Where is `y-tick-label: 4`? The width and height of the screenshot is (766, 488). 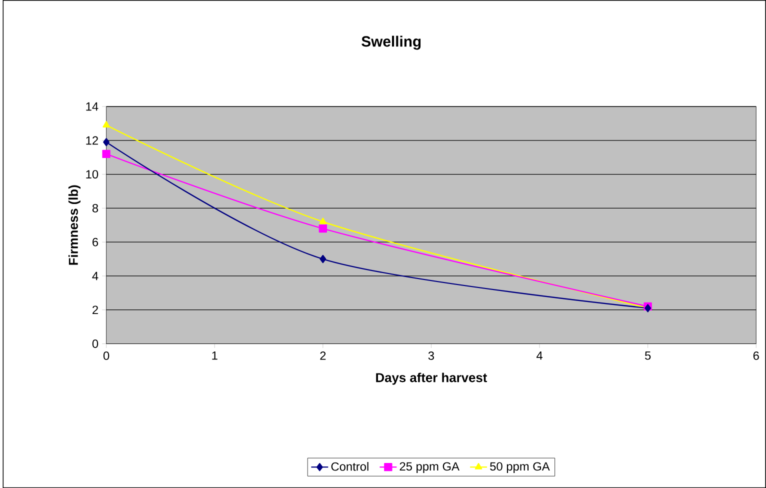 y-tick-label: 4 is located at coordinates (95, 276).